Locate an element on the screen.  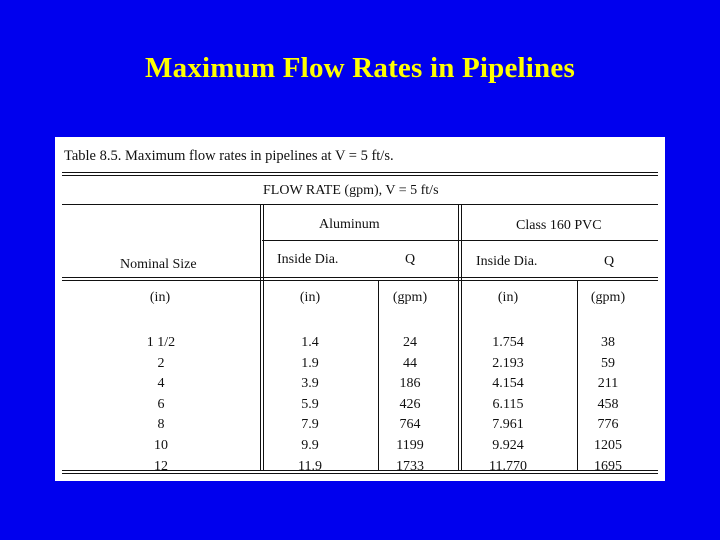
table-cell: 8 is located at coordinates (161, 425).